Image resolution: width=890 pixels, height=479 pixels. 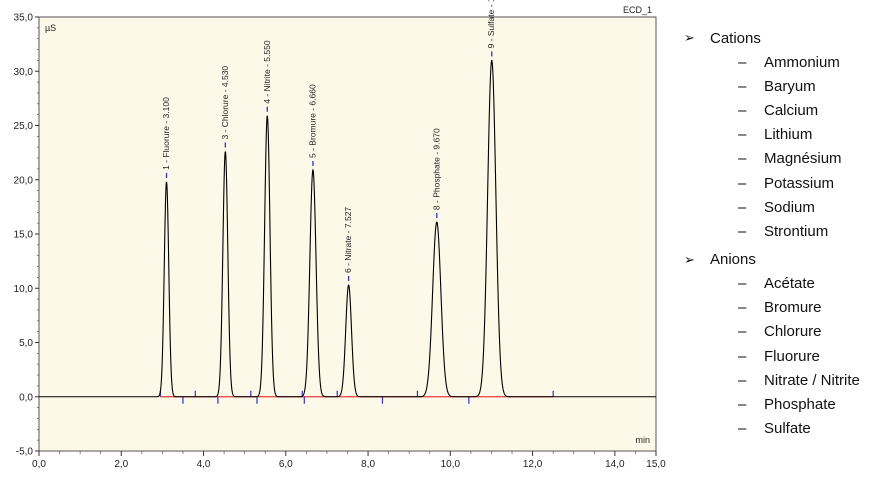 I want to click on legend-item: – Chlorure, so click(x=786, y=332).